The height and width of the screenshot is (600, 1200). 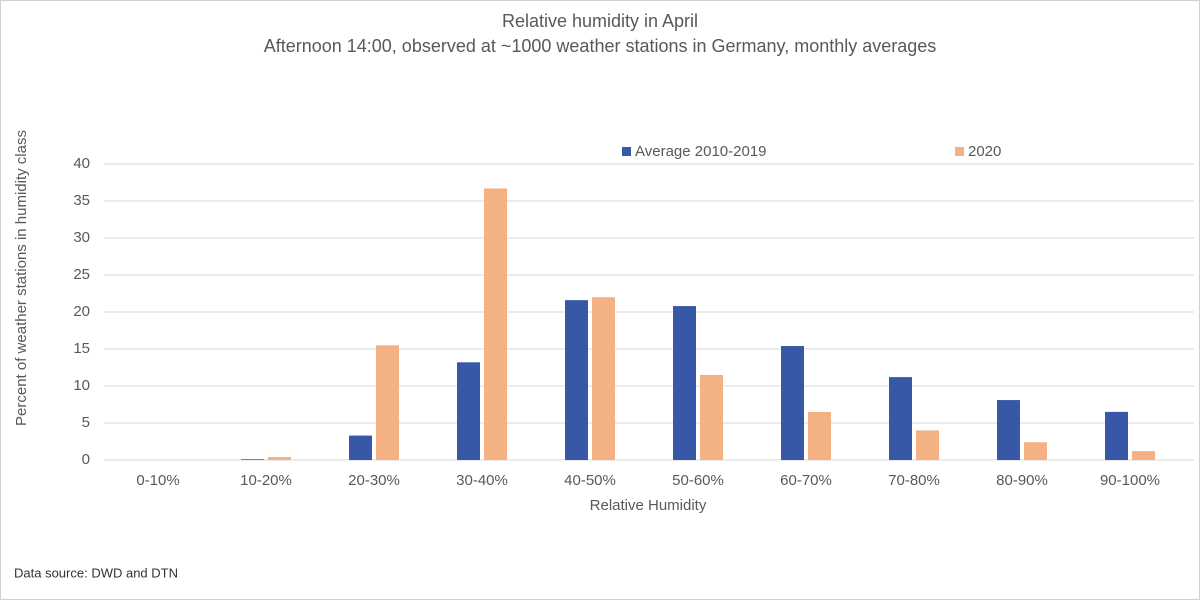 I want to click on x-tick-label: 70-80%, so click(x=914, y=480).